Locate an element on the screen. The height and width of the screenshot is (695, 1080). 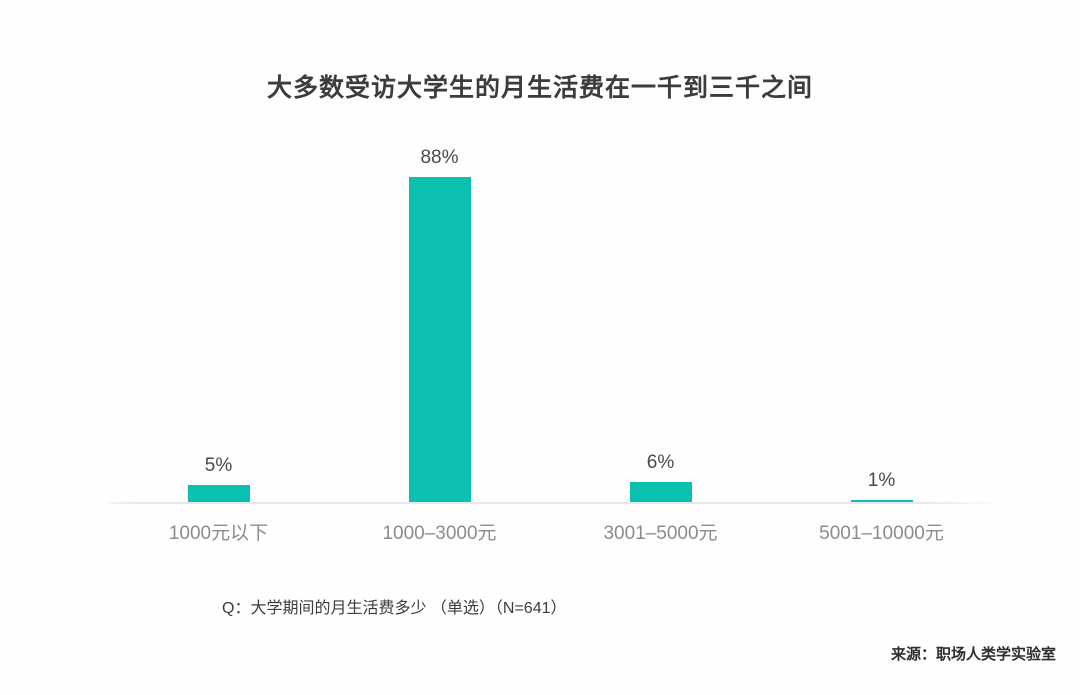
bar-column: 5% is located at coordinates (218, 317).